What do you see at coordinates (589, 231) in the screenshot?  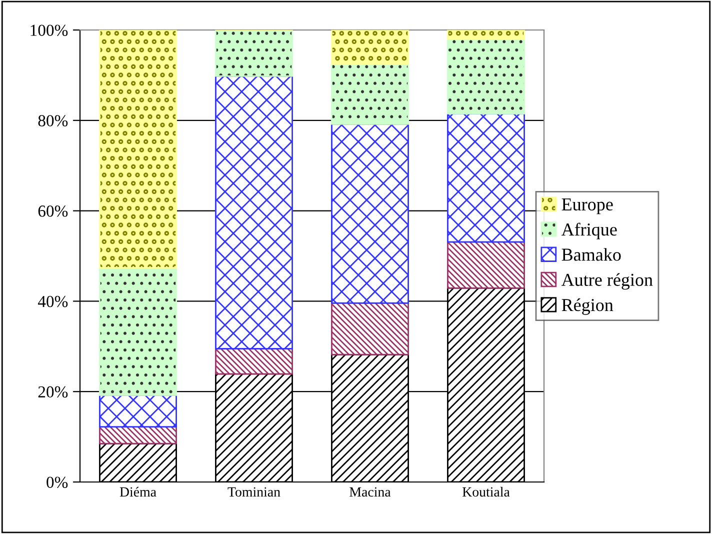 I see `legend-label: Afrique` at bounding box center [589, 231].